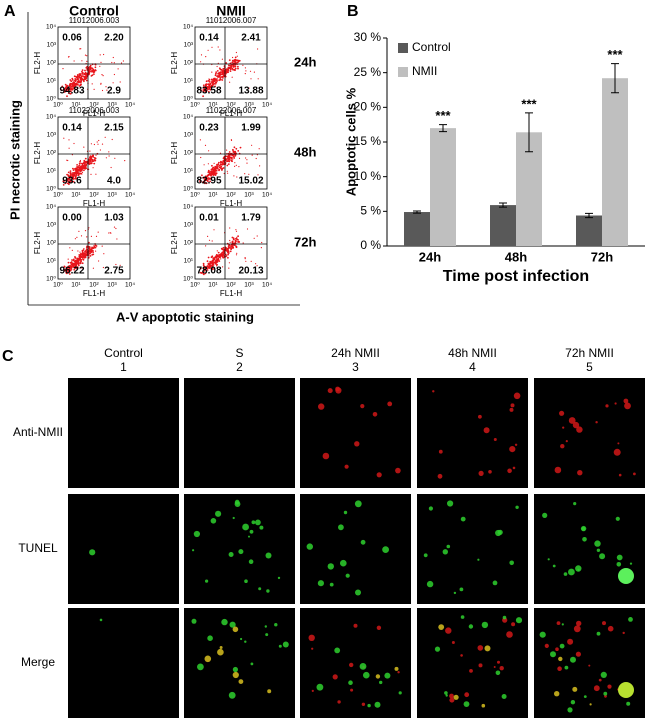  Describe the element at coordinates (213, 195) in the screenshot. I see `plot-x-tick: 10¹` at that location.